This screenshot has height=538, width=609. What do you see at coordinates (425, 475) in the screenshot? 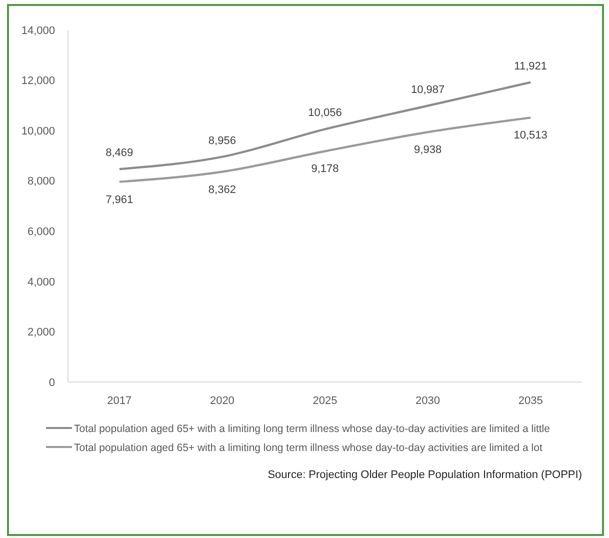
I see `source-note: Source: Projecting Older People Population Information (POPPI)` at bounding box center [425, 475].